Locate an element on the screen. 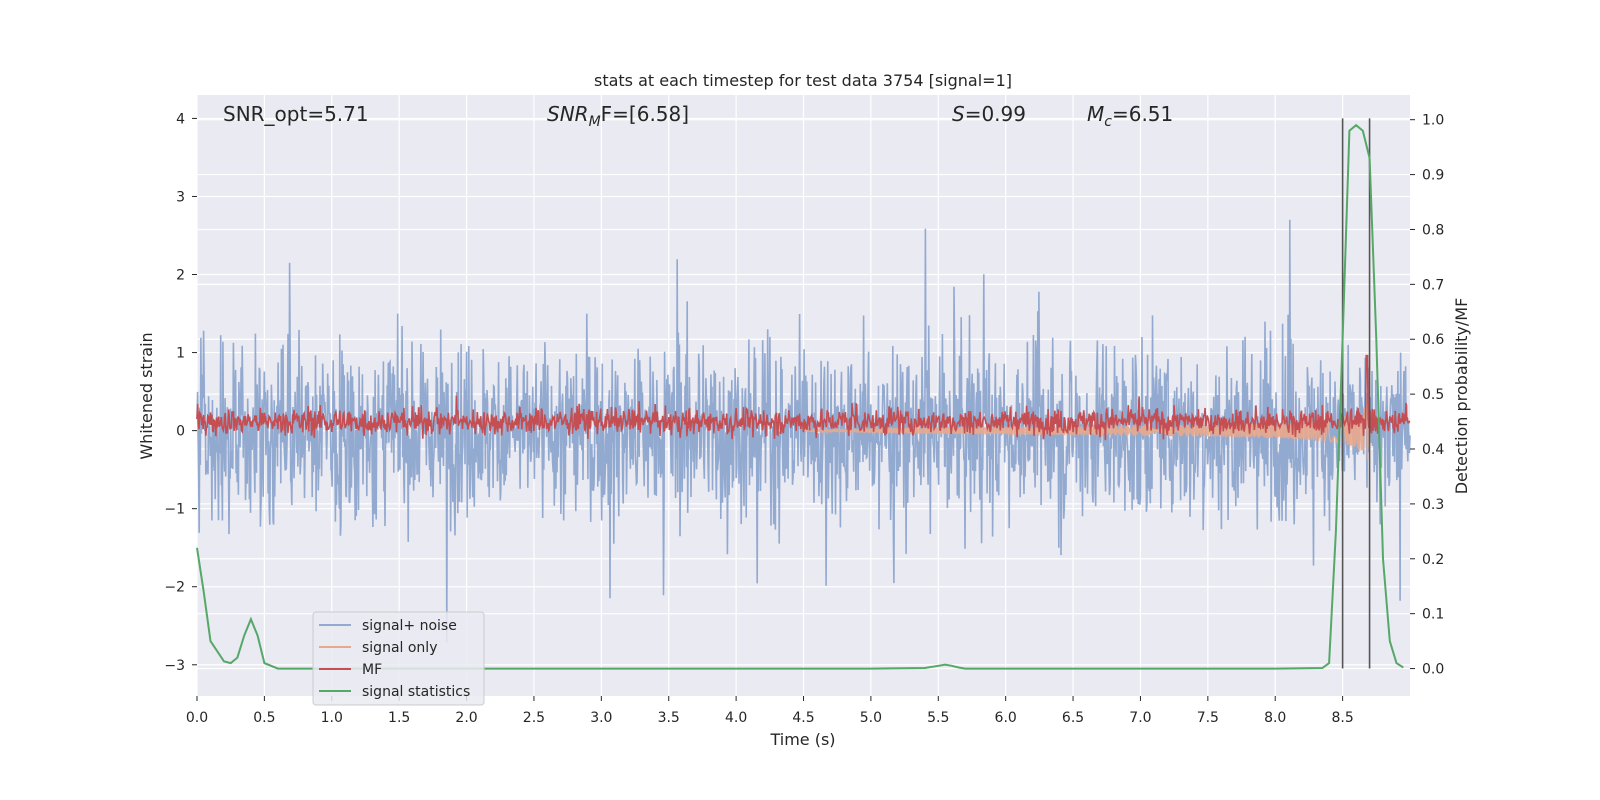  legend-label-noise: signal+ noise is located at coordinates (409, 626).